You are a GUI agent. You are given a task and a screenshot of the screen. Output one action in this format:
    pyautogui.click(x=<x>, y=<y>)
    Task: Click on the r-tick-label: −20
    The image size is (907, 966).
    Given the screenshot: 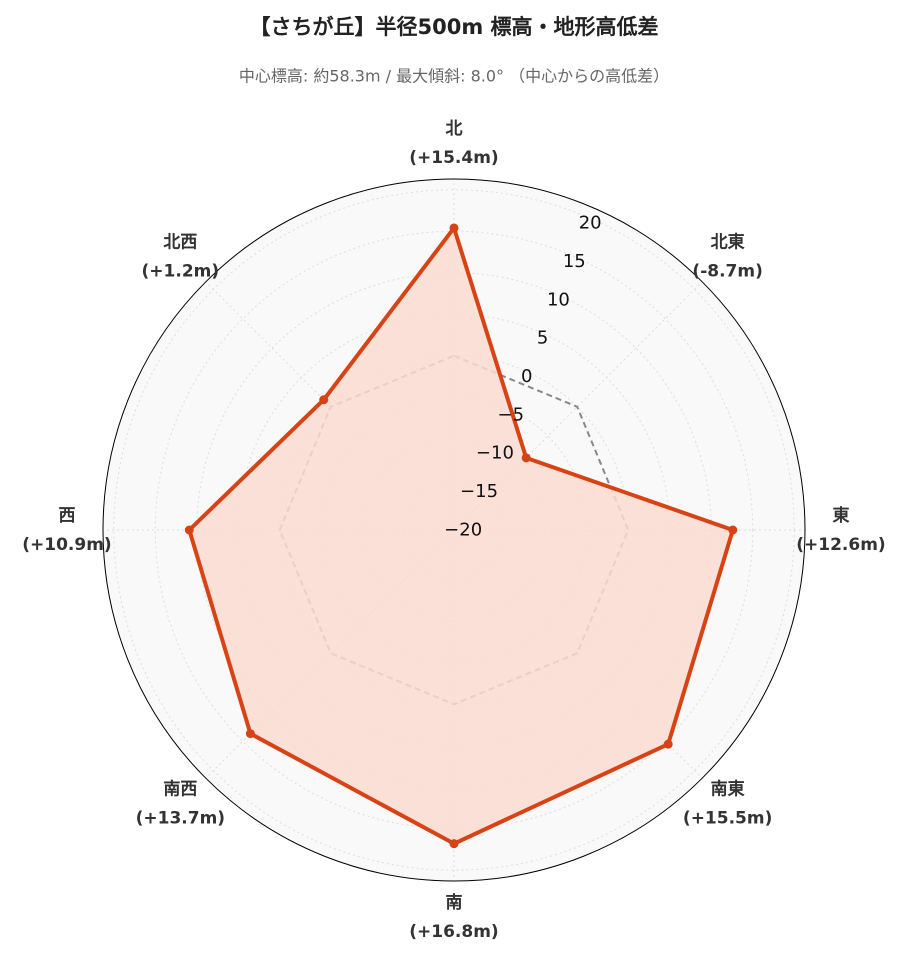 What is the action you would take?
    pyautogui.click(x=463, y=529)
    